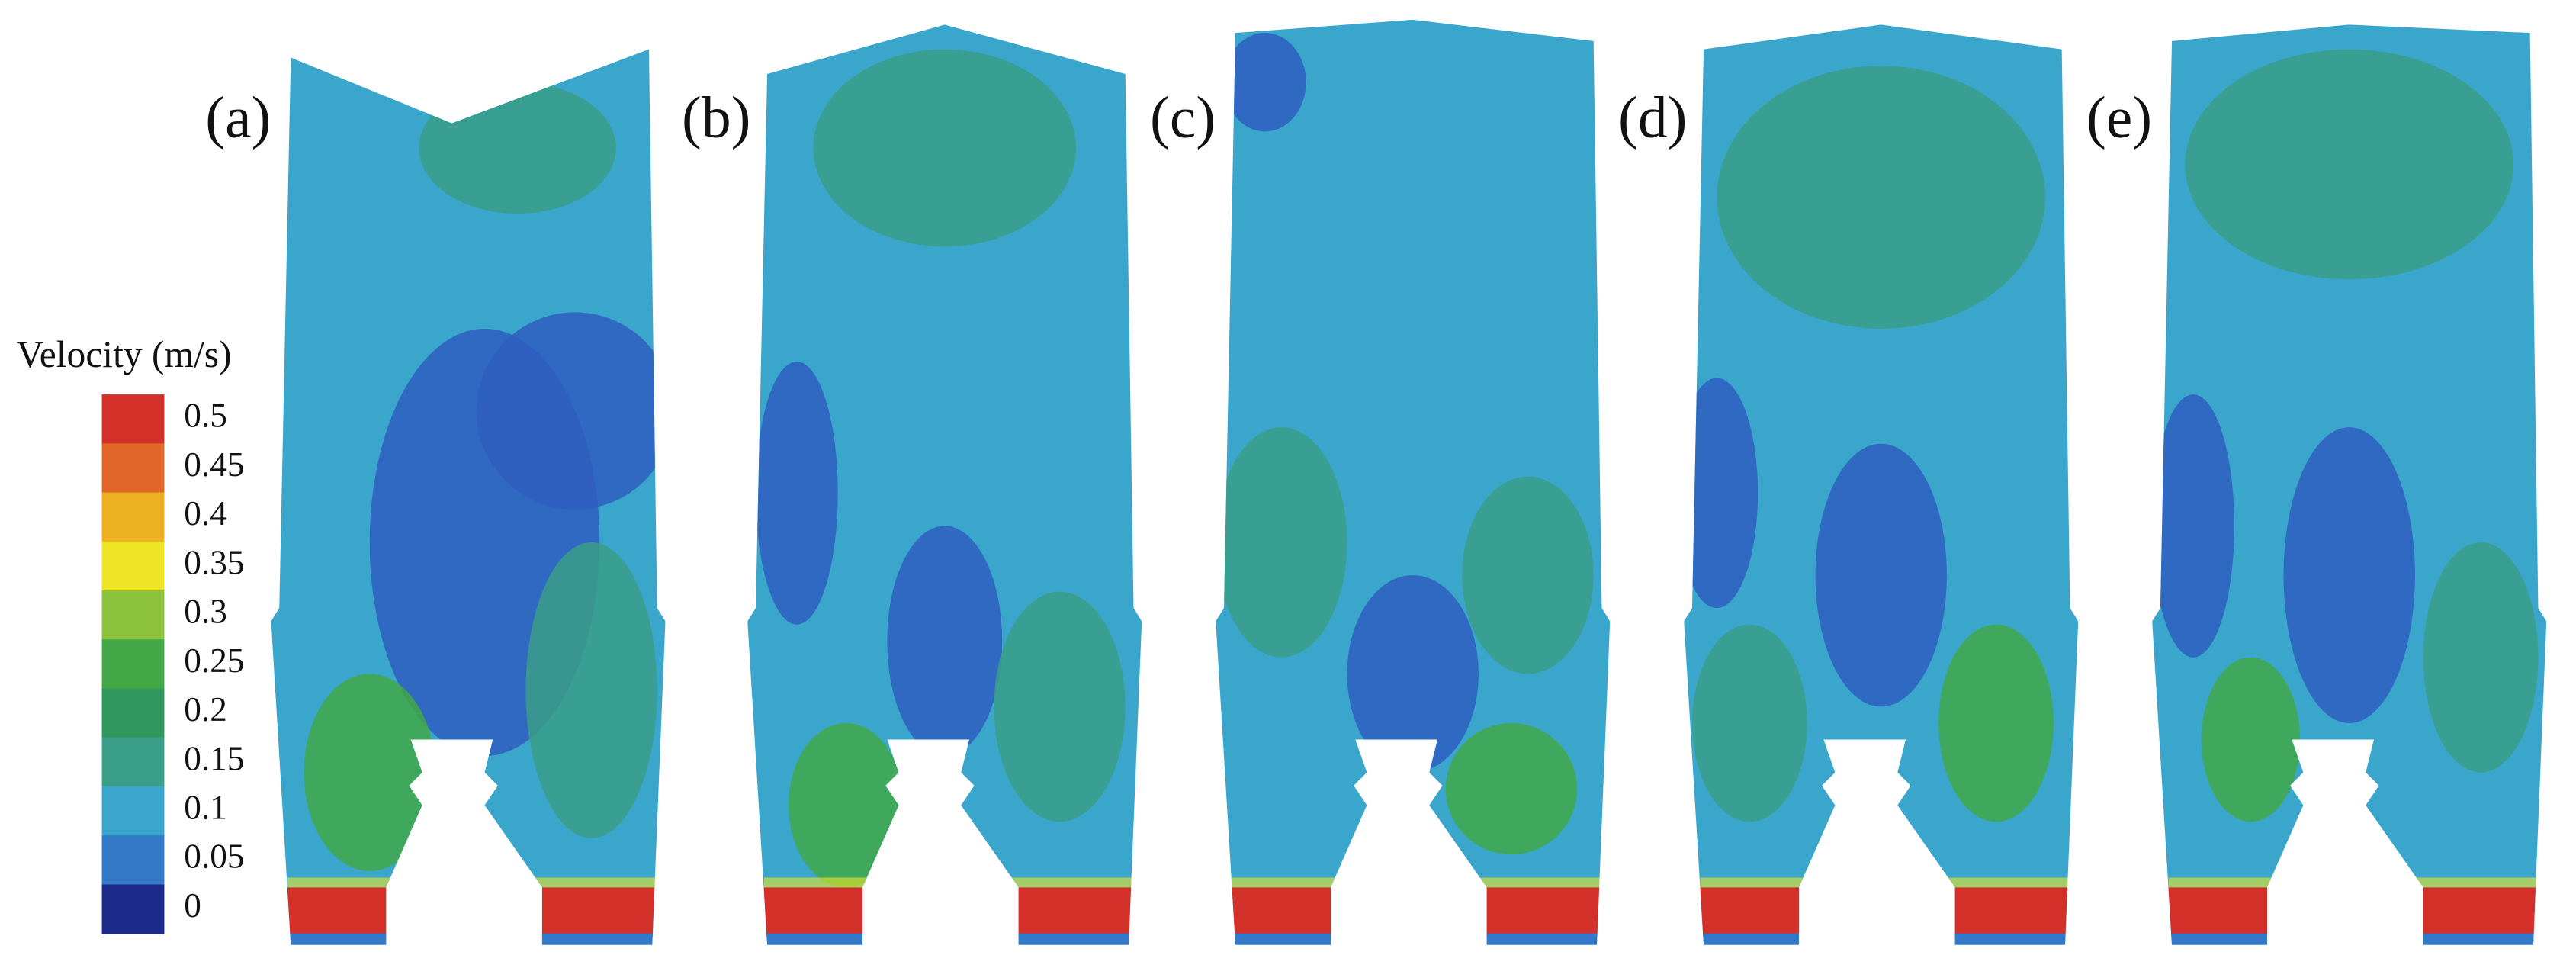 Image resolution: width=2576 pixels, height=968 pixels. I want to click on legend-label: 0.3, so click(206, 612).